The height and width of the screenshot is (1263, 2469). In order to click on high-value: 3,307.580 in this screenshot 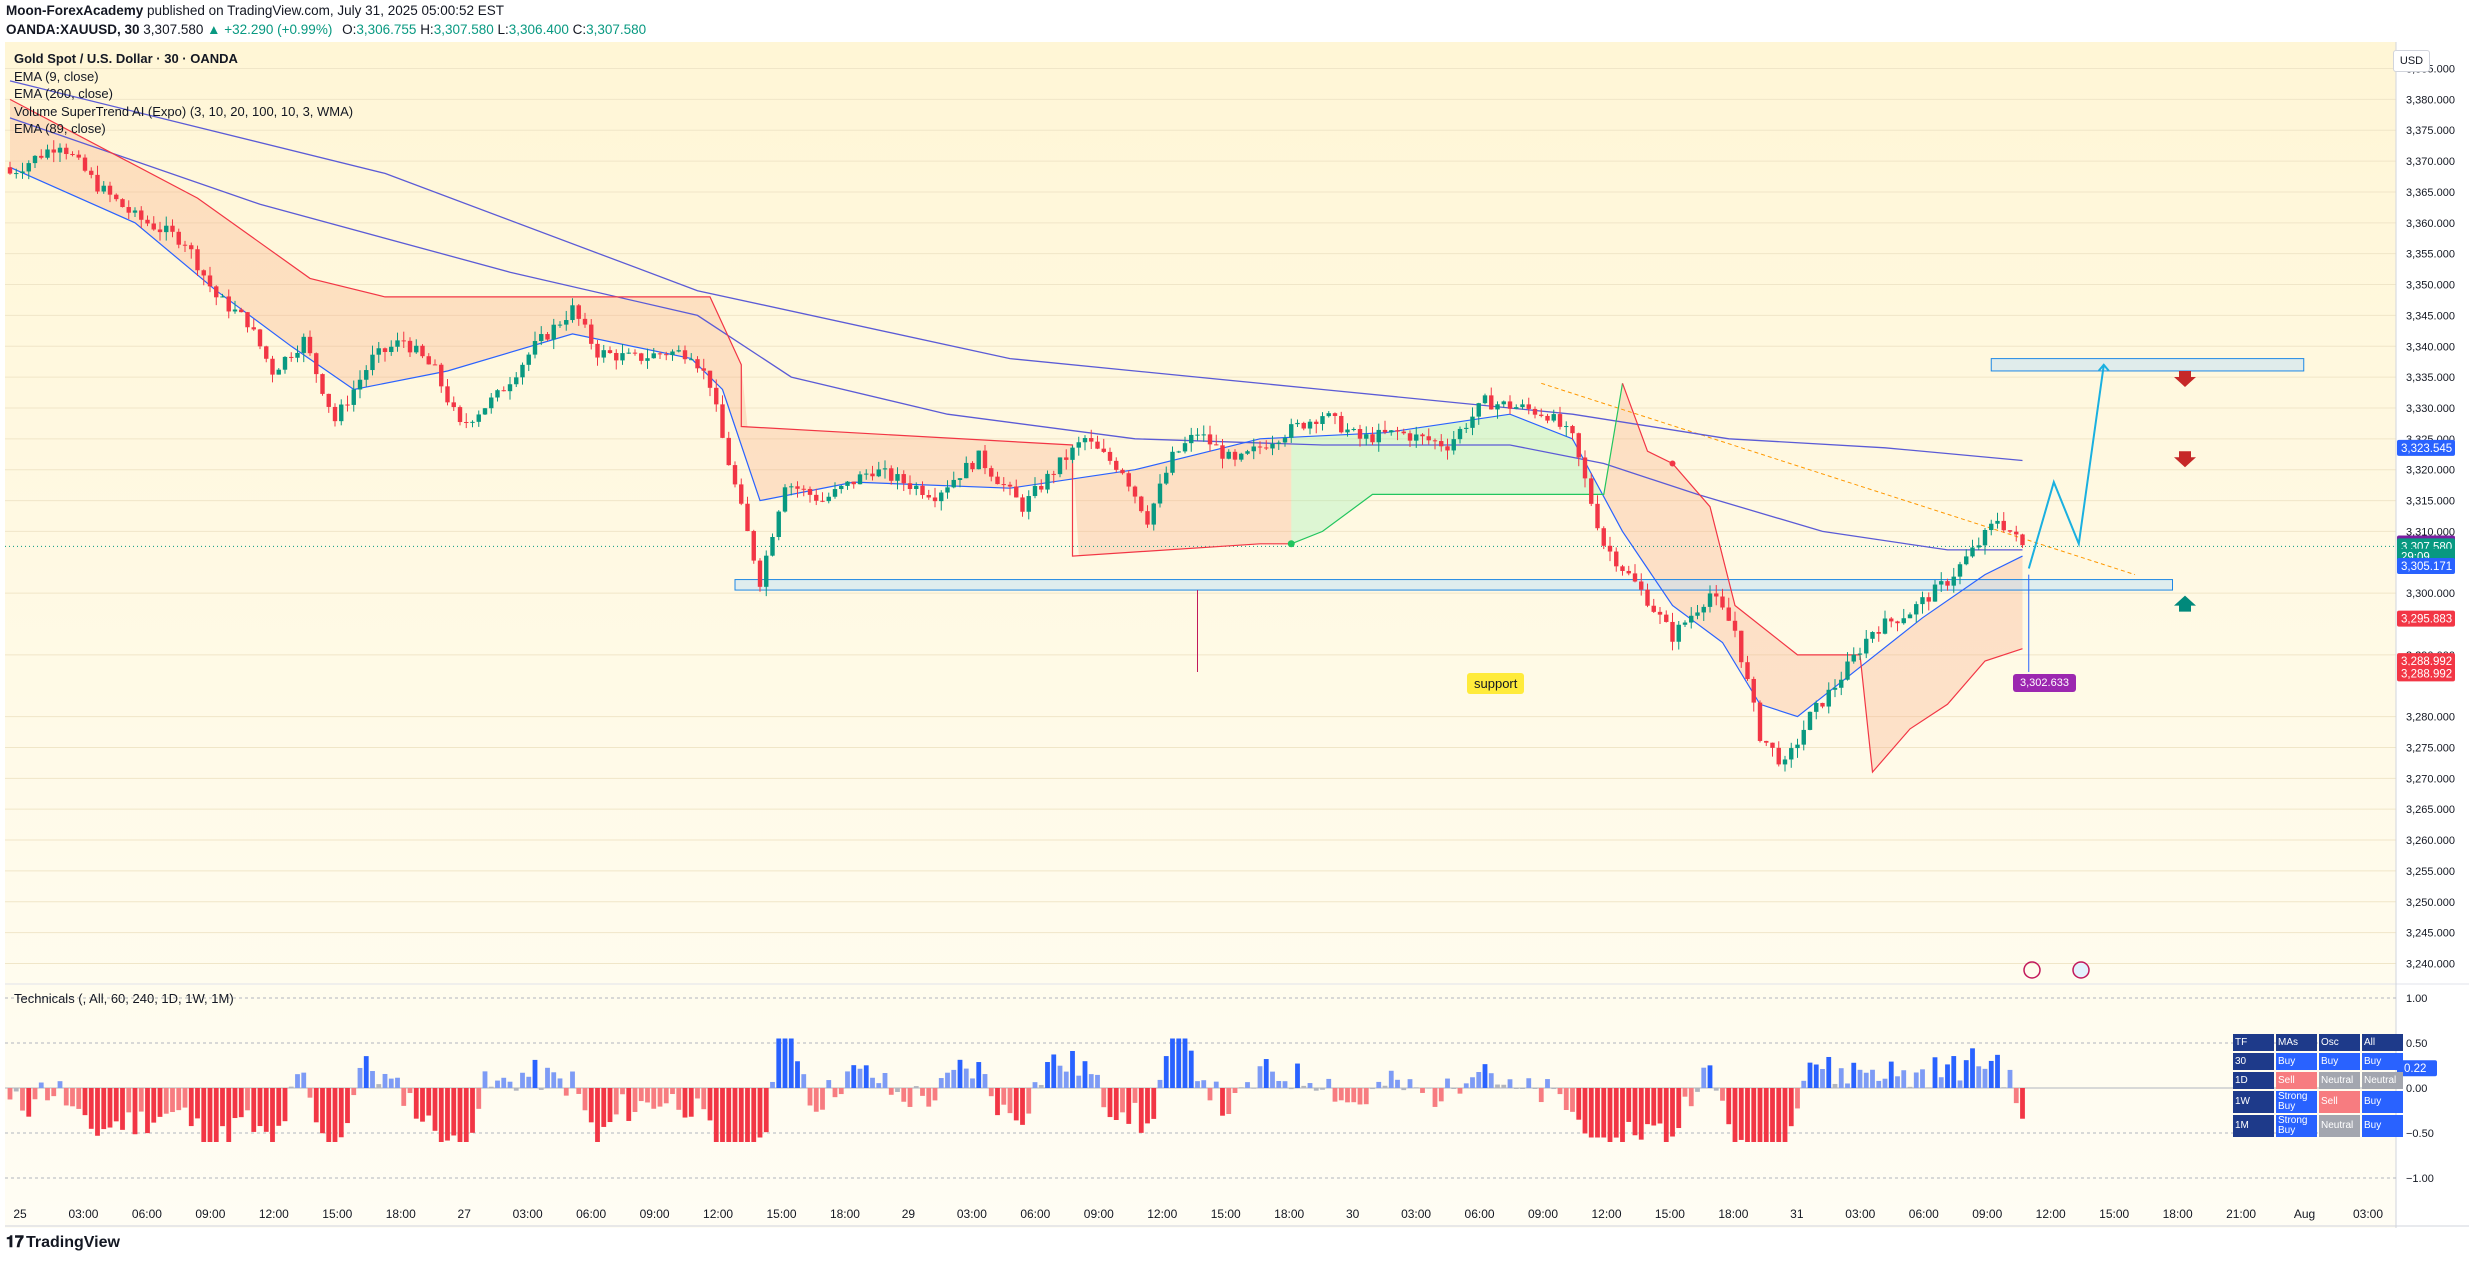, I will do `click(463, 29)`.